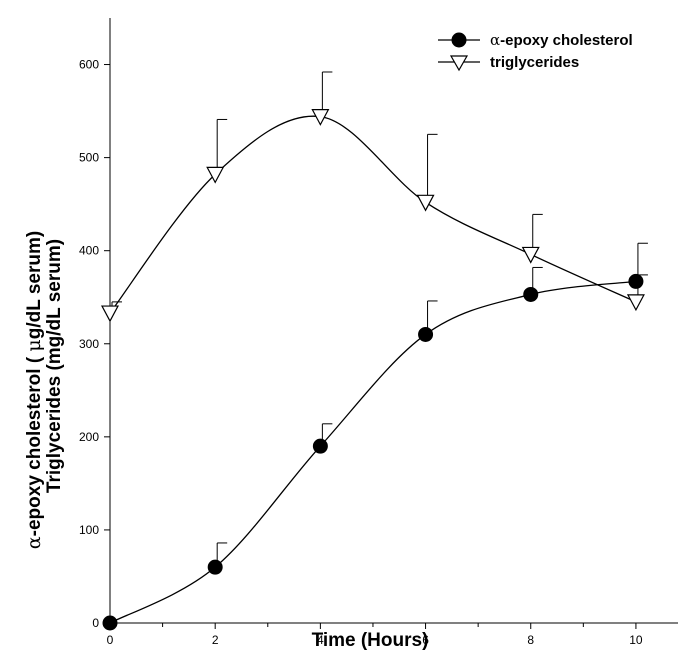  I want to click on legend: α-epoxy cholesterol triglycerides, so click(535, 51).